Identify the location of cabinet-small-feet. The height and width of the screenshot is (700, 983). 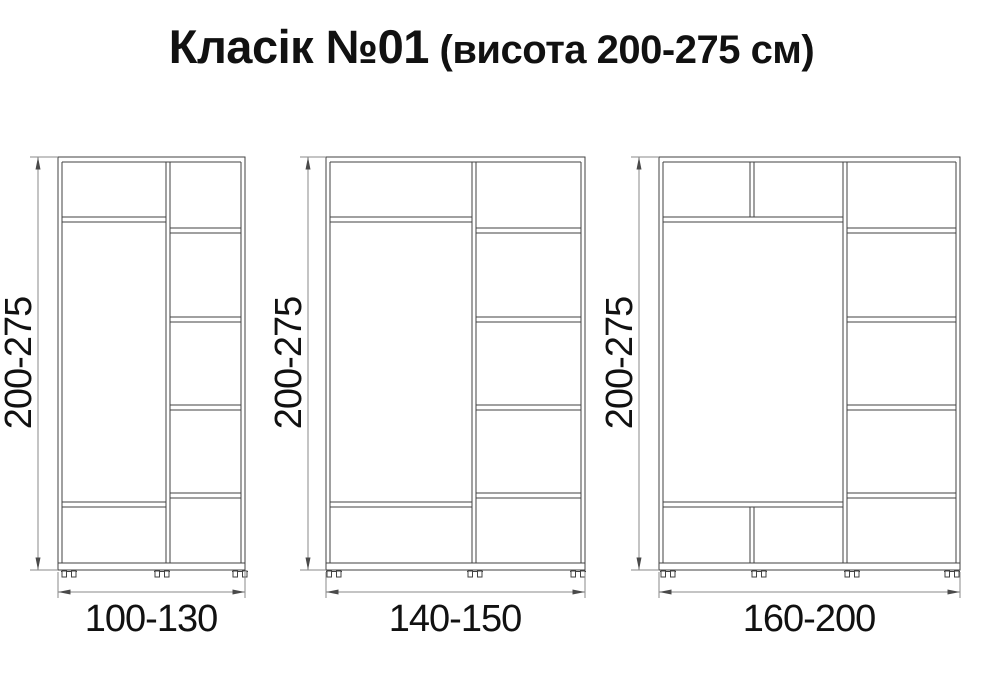
(154, 574).